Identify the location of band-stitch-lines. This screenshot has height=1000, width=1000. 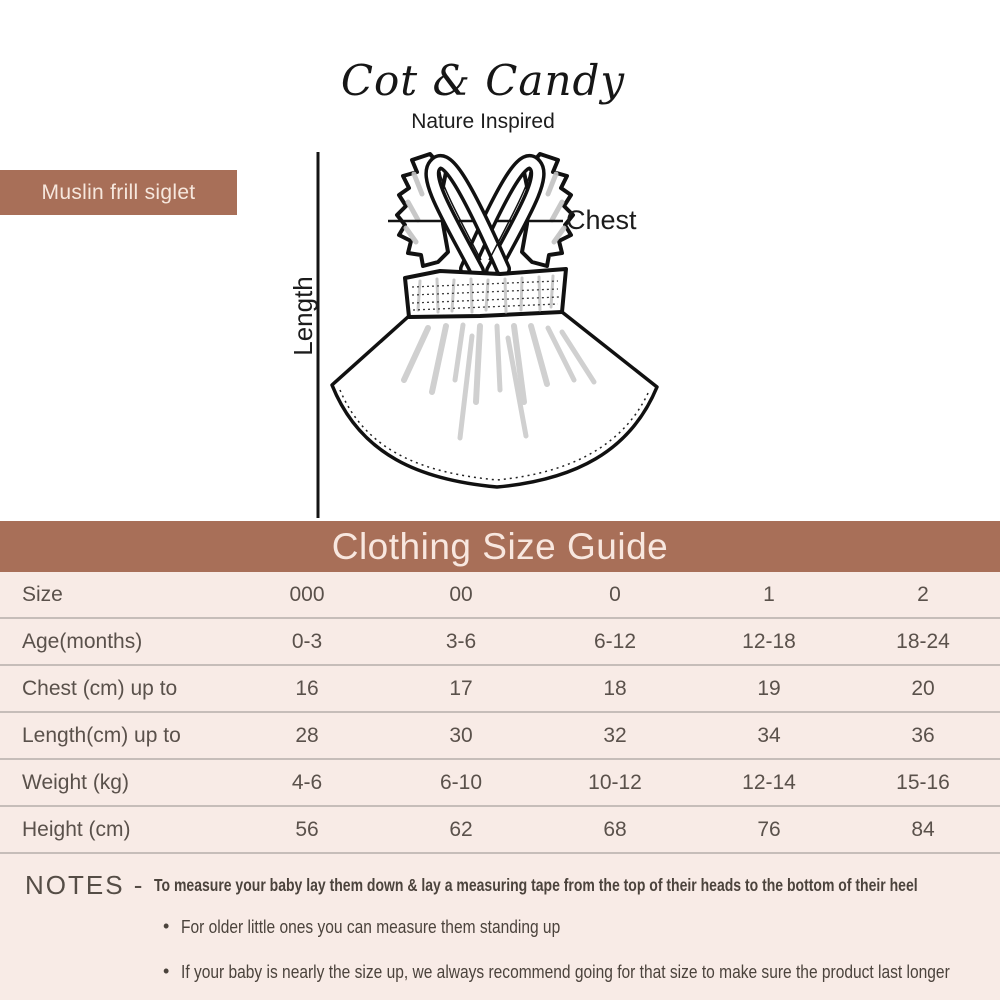
(485, 295).